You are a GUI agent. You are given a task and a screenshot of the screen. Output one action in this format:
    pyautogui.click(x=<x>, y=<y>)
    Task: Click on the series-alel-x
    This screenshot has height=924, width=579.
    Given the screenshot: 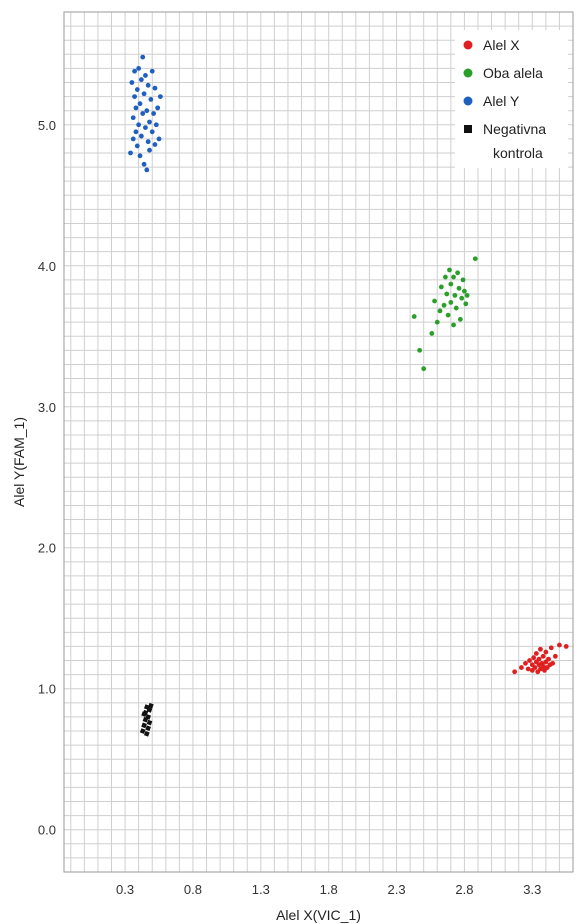 What is the action you would take?
    pyautogui.click(x=540, y=658)
    